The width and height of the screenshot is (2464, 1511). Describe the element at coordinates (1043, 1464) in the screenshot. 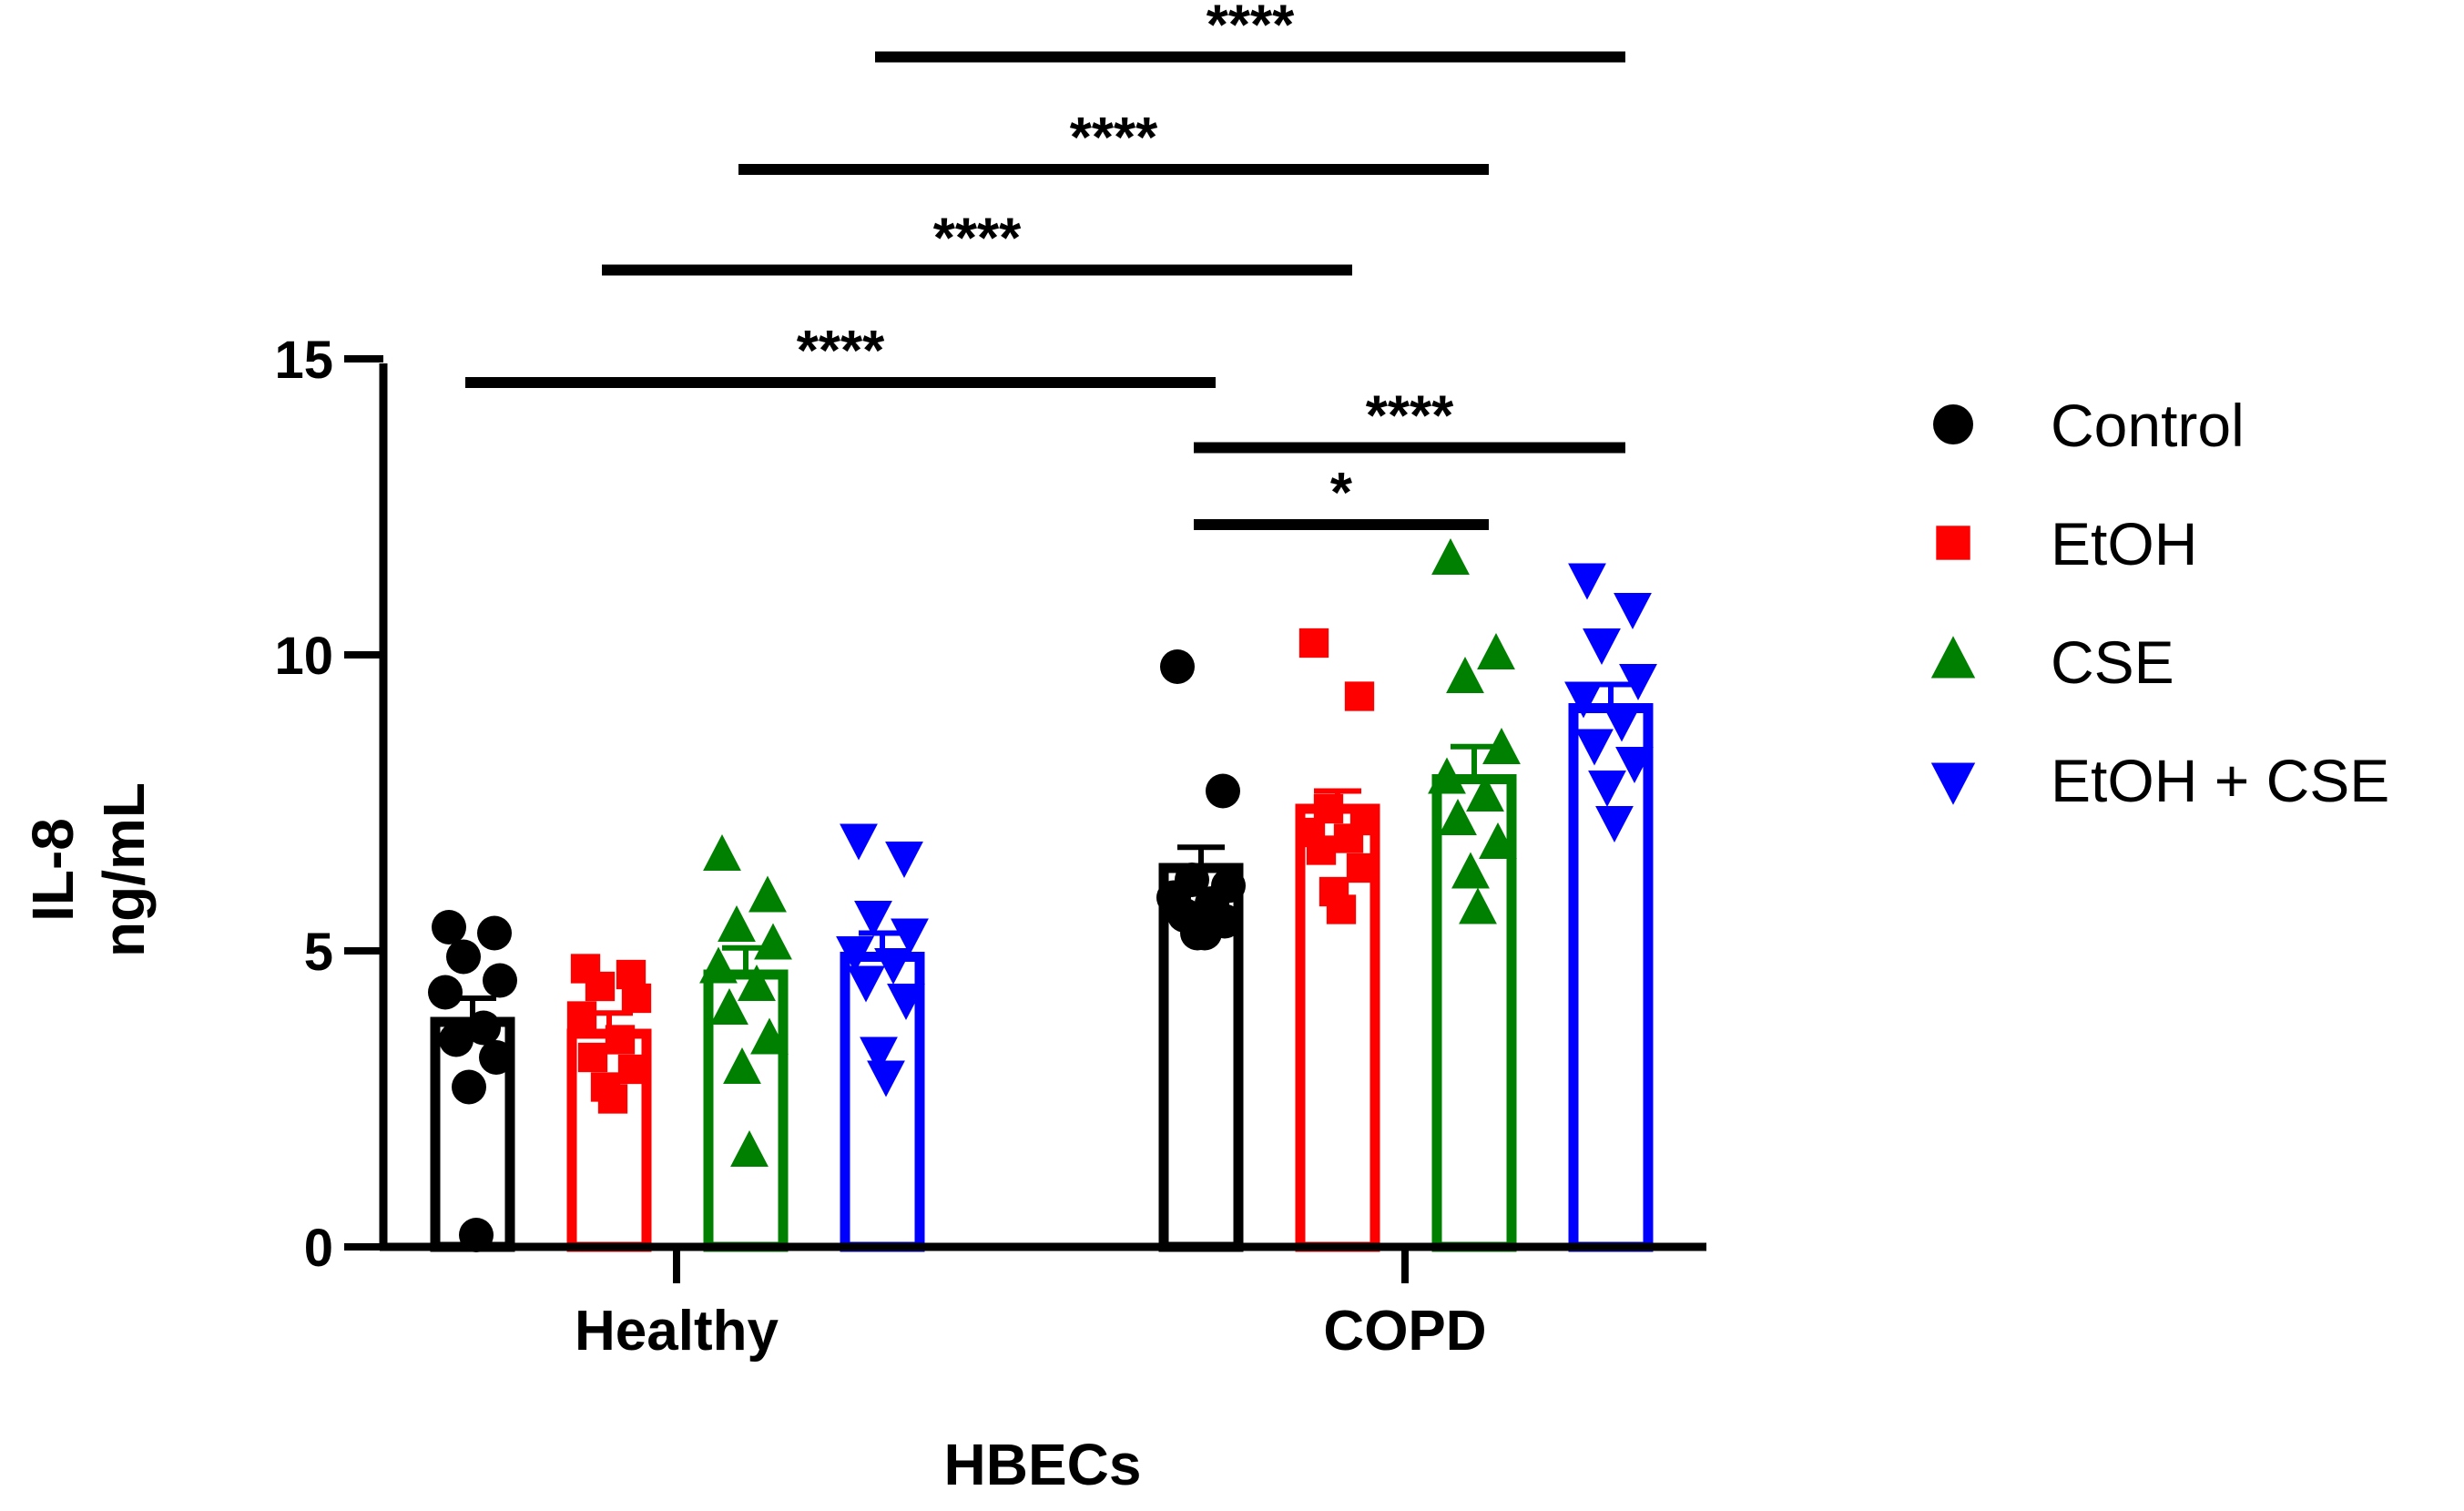

I see `x-axis-title: HBECs` at that location.